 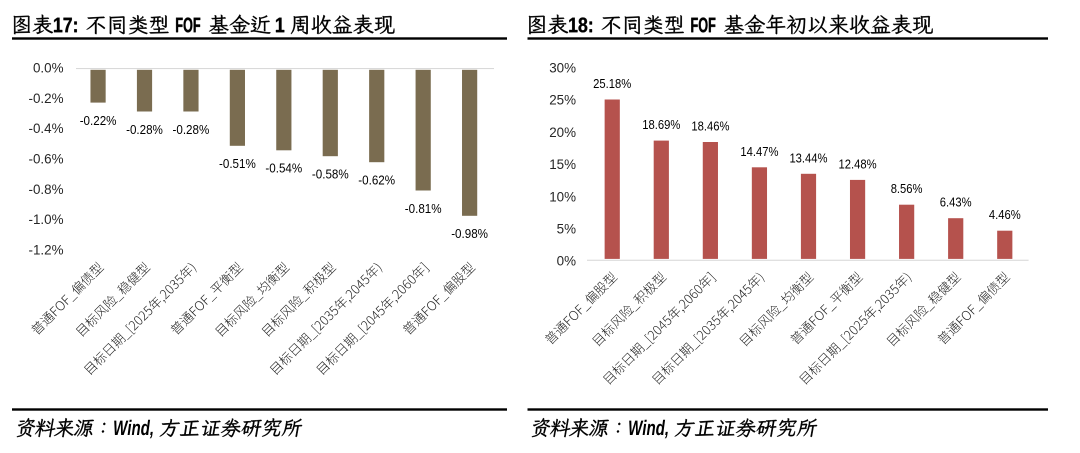 I want to click on svg-text: 13.44%, so click(x=808, y=157).